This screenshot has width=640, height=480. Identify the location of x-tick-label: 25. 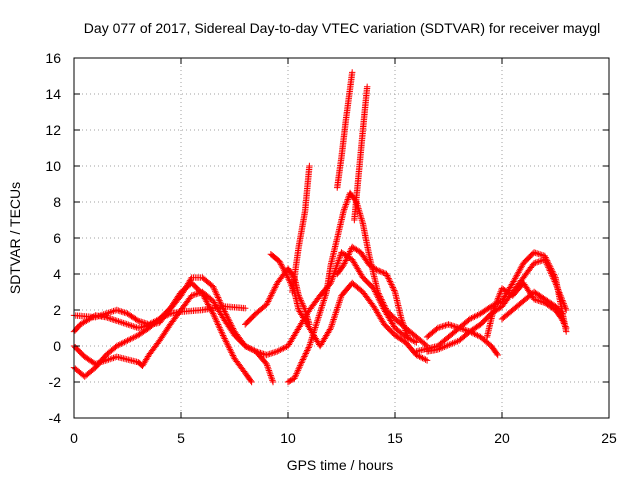
(609, 438).